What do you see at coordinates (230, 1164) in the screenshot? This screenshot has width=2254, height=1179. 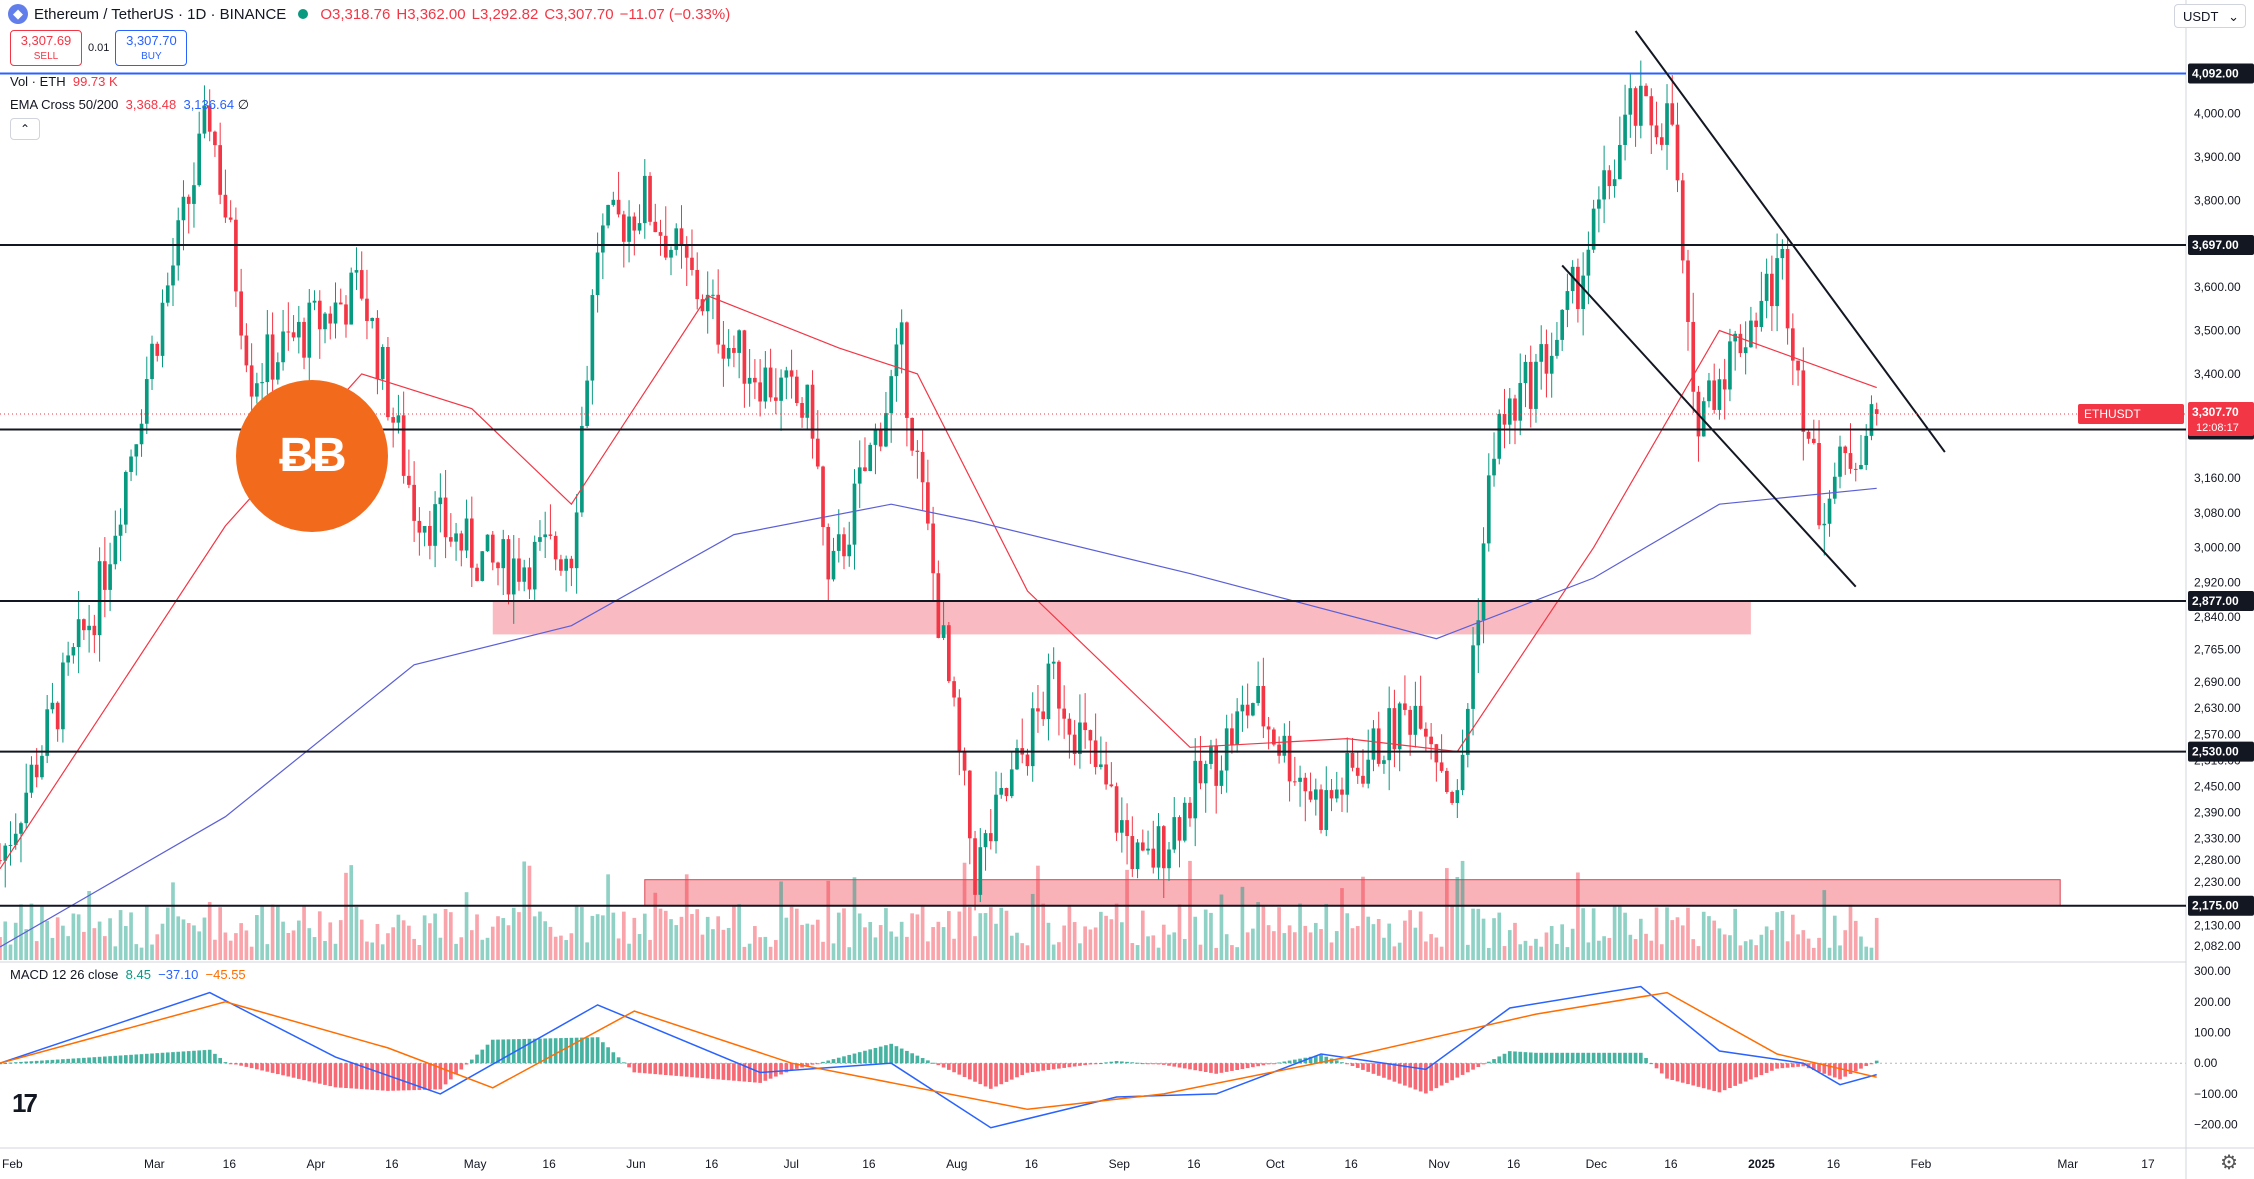 I see `time-axis-label: 16` at bounding box center [230, 1164].